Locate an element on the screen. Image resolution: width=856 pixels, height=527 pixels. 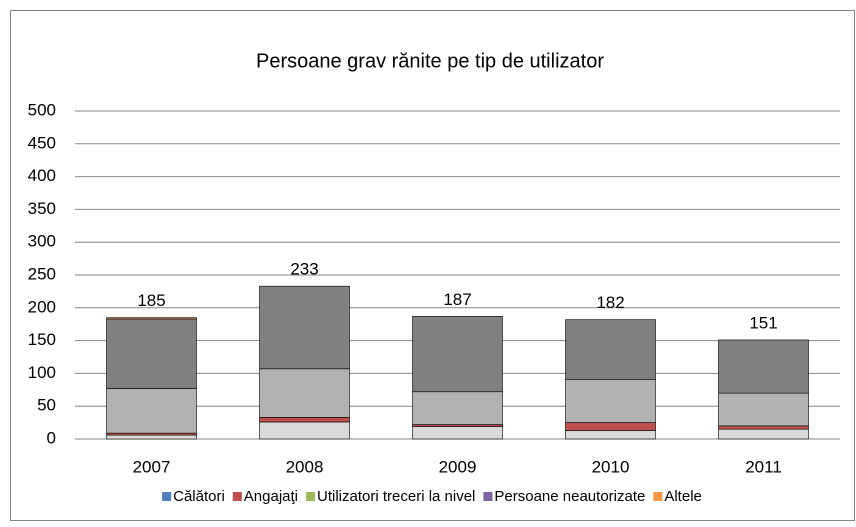
y-tick-label: 450 is located at coordinates (42, 142).